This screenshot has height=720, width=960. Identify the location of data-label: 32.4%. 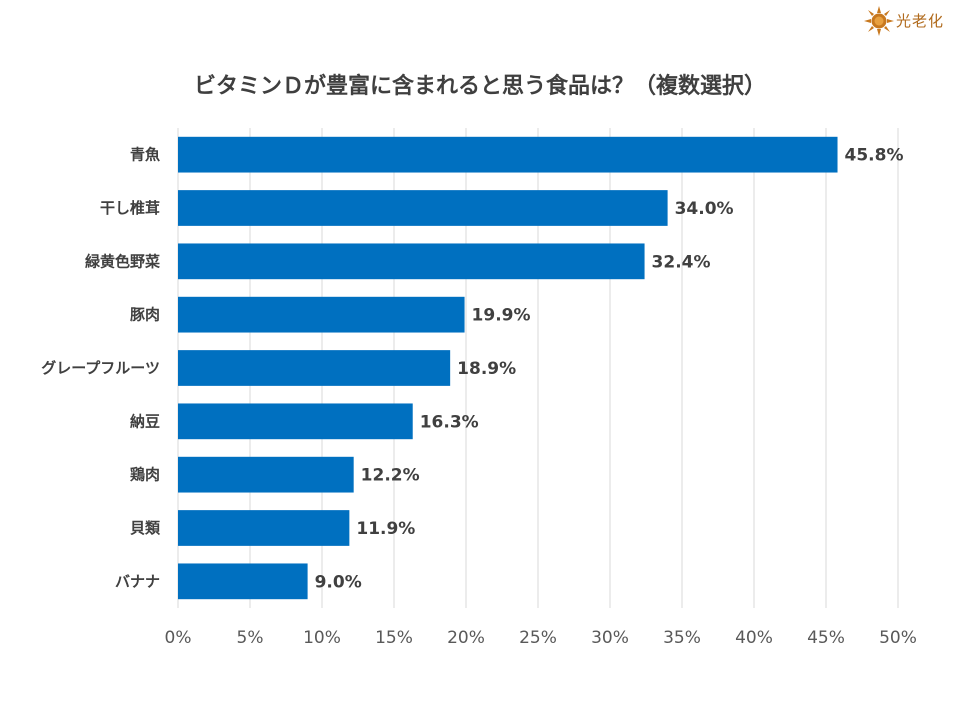
(681, 262).